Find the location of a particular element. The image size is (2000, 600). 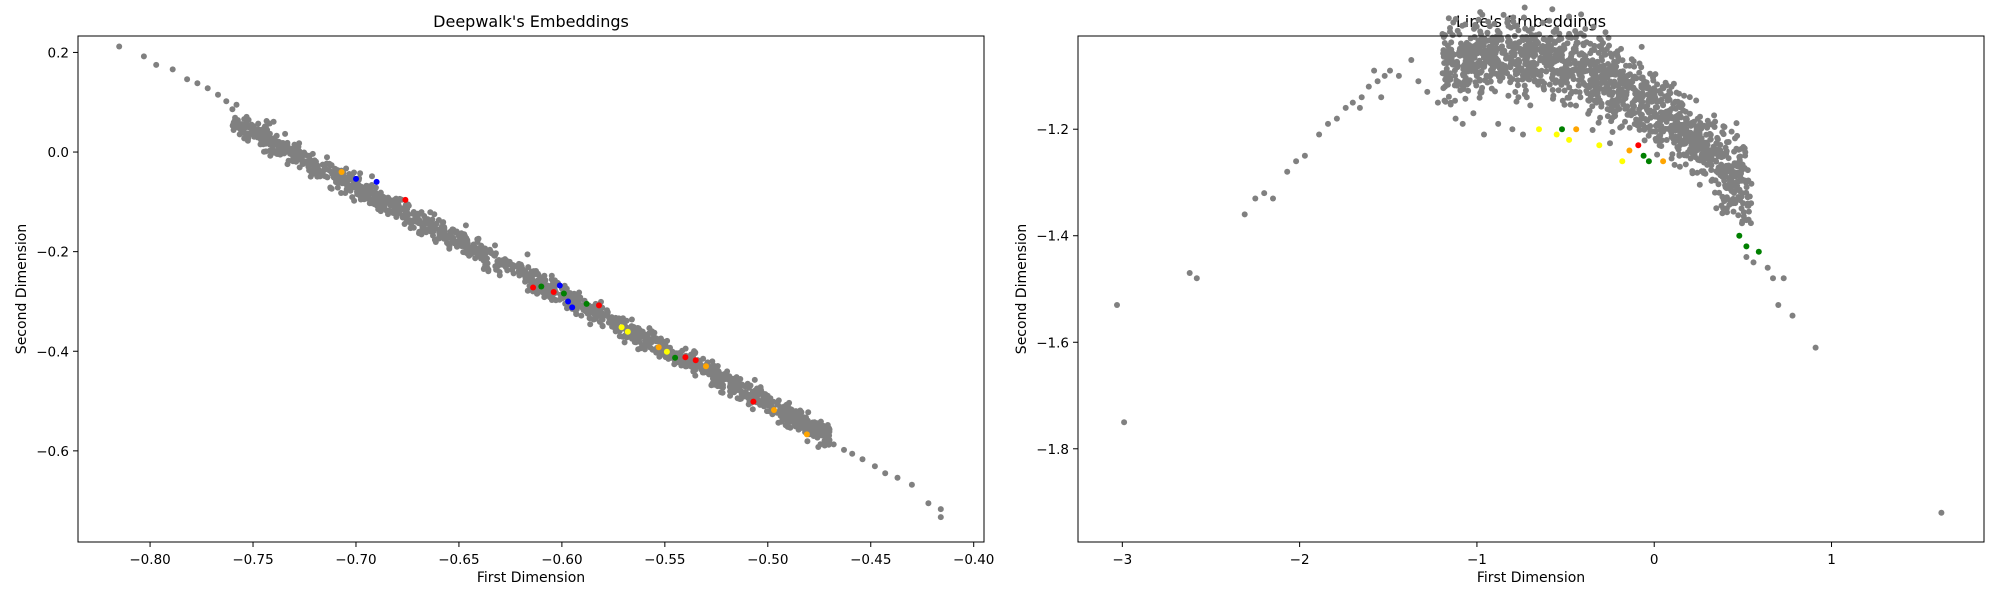

highlight-point-yellow is located at coordinates (1539, 129).